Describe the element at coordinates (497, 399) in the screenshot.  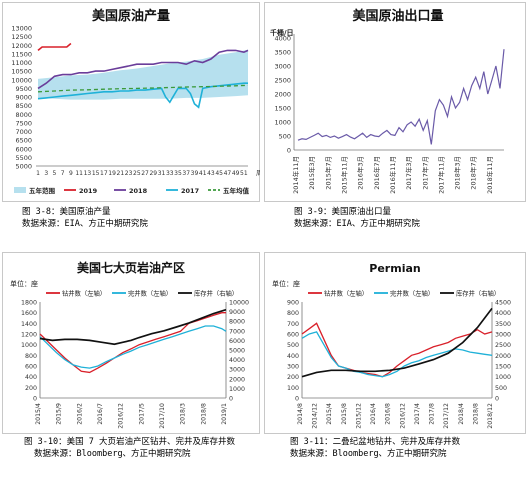
I see `y2-tick-label: 0` at that location.